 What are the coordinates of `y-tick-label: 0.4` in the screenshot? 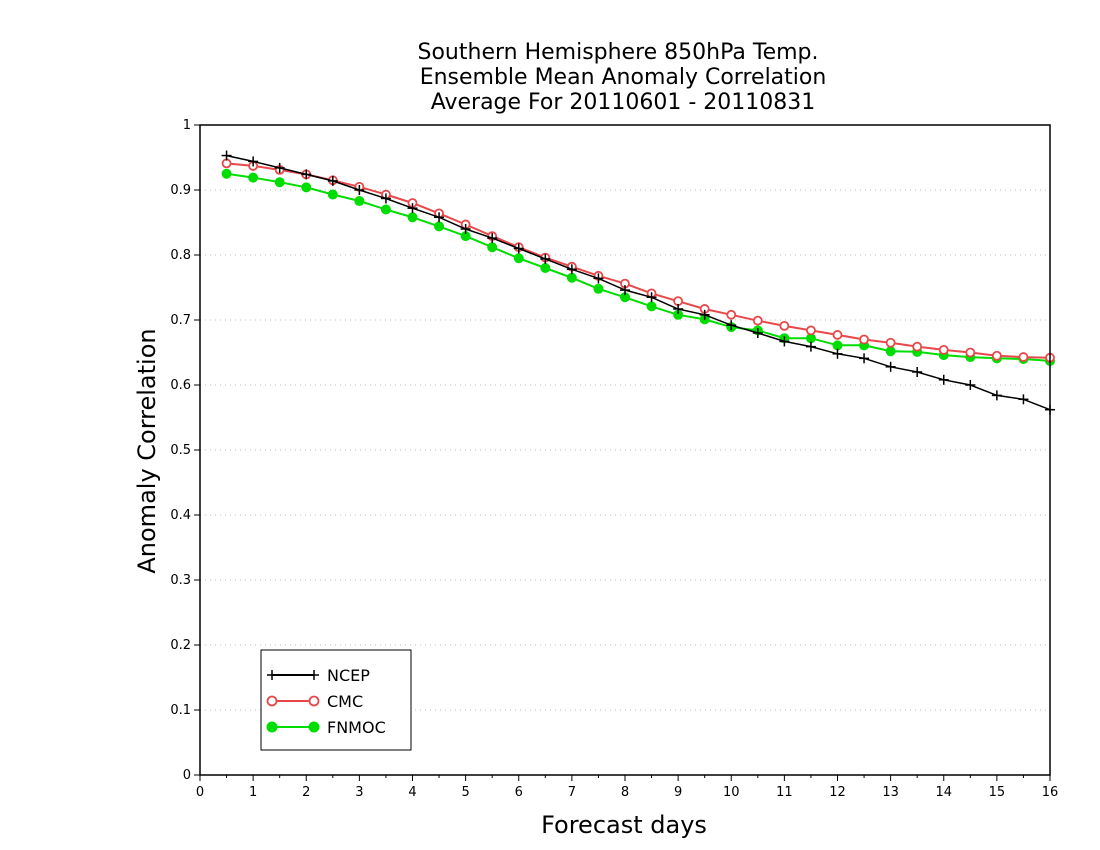 It's located at (180, 515).